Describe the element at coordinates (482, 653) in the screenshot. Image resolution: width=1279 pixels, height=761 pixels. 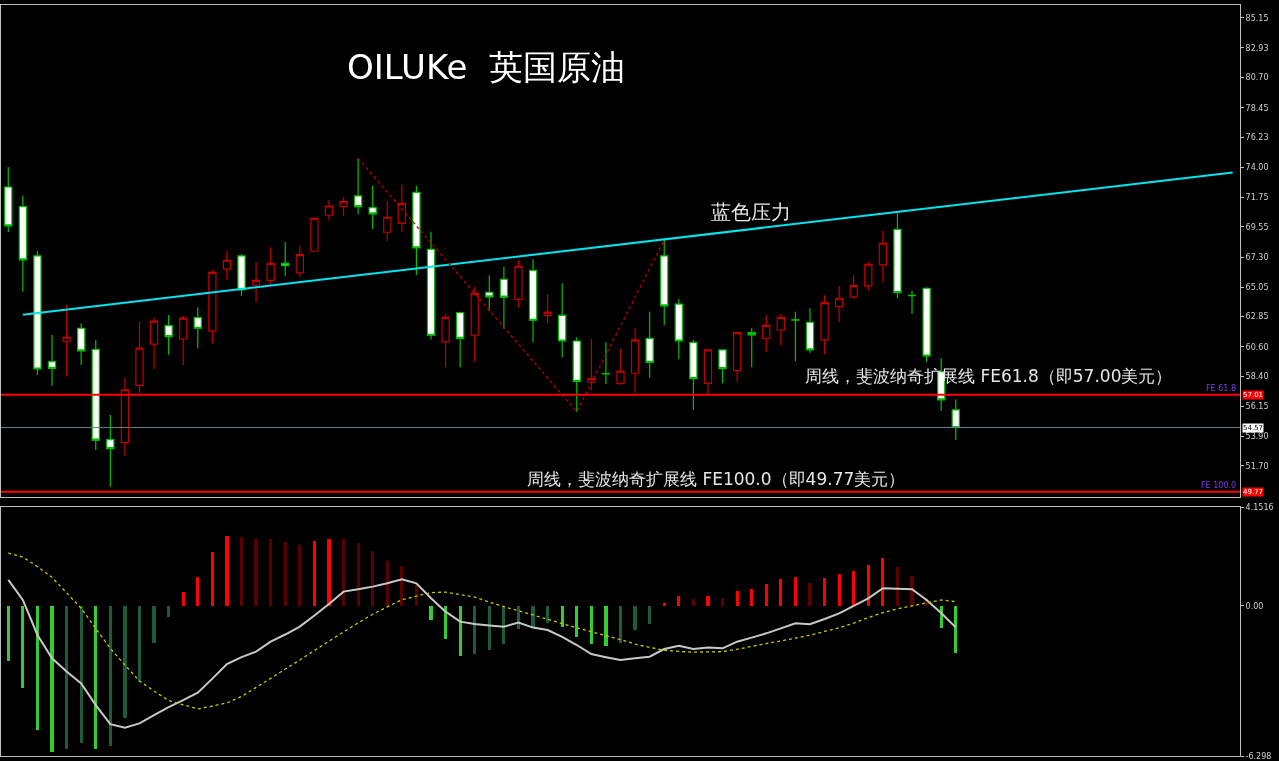
I see `line-series` at that location.